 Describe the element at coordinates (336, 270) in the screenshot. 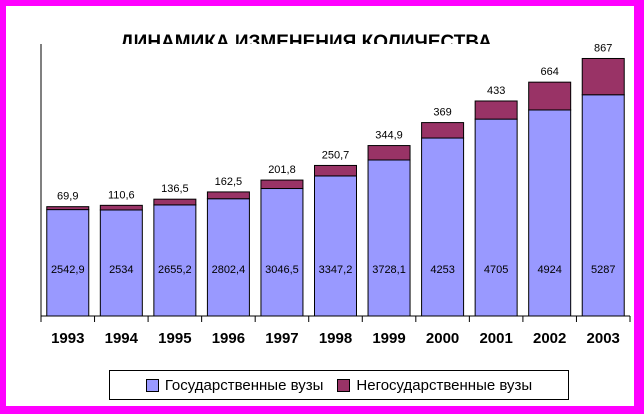

I see `value-label-state-1998: 3347,2` at that location.